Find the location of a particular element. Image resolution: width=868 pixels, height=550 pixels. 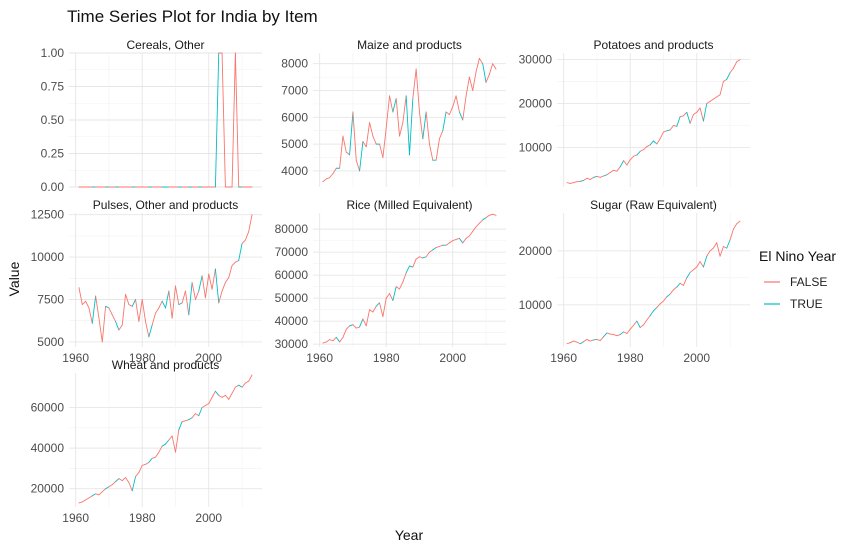

panel-maize-and-products: Maize and products 4000 5000 6000 7000 8000 is located at coordinates (393, 112).